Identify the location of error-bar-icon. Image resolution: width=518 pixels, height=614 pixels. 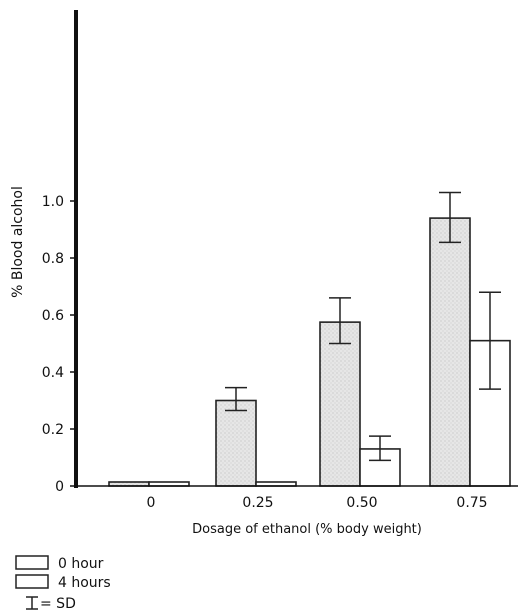
(32, 603).